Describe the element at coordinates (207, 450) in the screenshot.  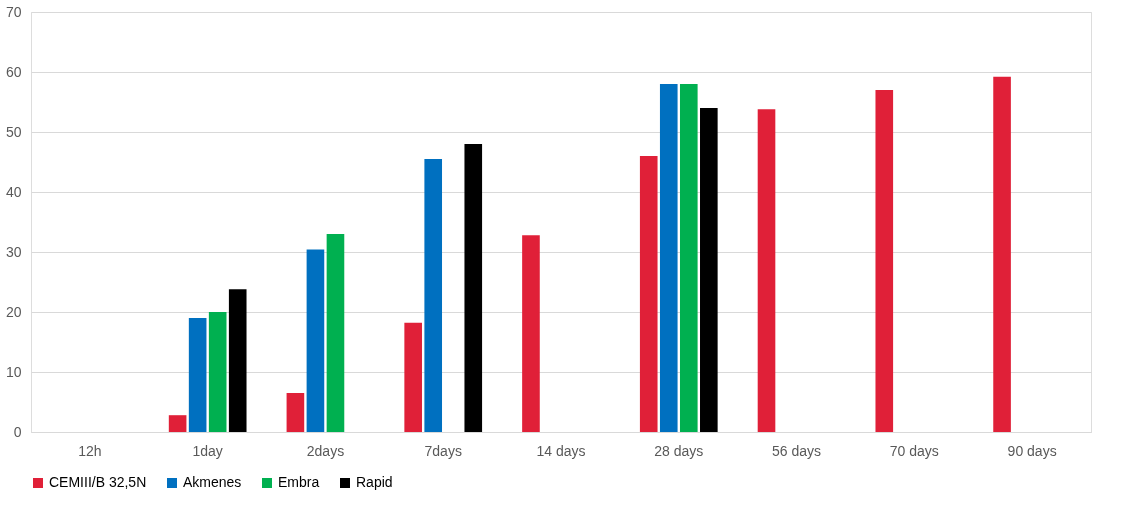
I see `x-tick-label: 1day` at that location.